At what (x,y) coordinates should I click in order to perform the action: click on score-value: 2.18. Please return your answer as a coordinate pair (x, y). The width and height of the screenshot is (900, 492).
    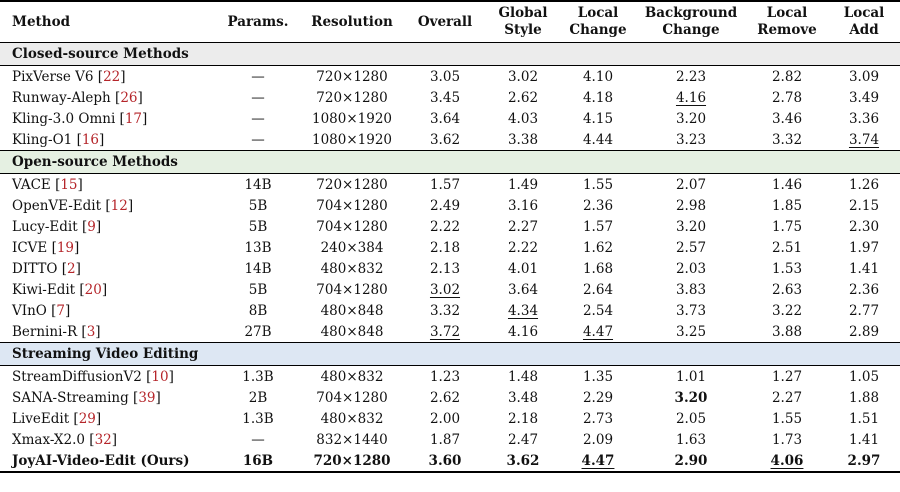
    Looking at the image, I should click on (523, 418).